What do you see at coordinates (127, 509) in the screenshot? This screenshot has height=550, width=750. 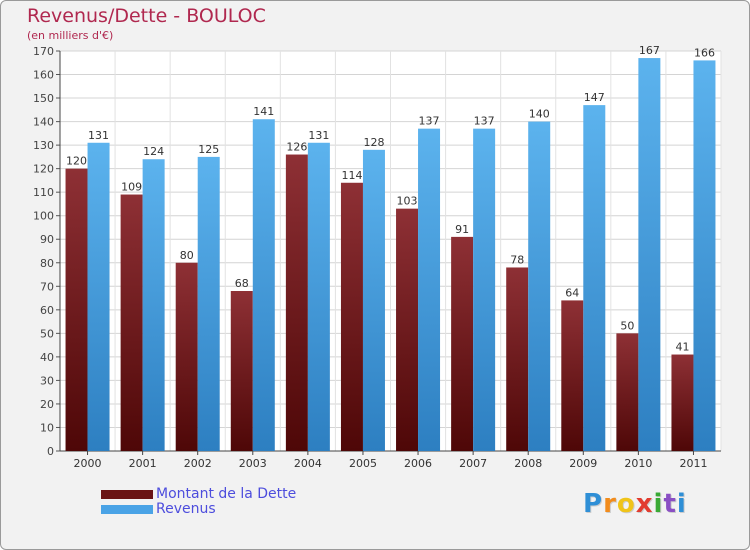 I see `legend-swatch-revenue` at bounding box center [127, 509].